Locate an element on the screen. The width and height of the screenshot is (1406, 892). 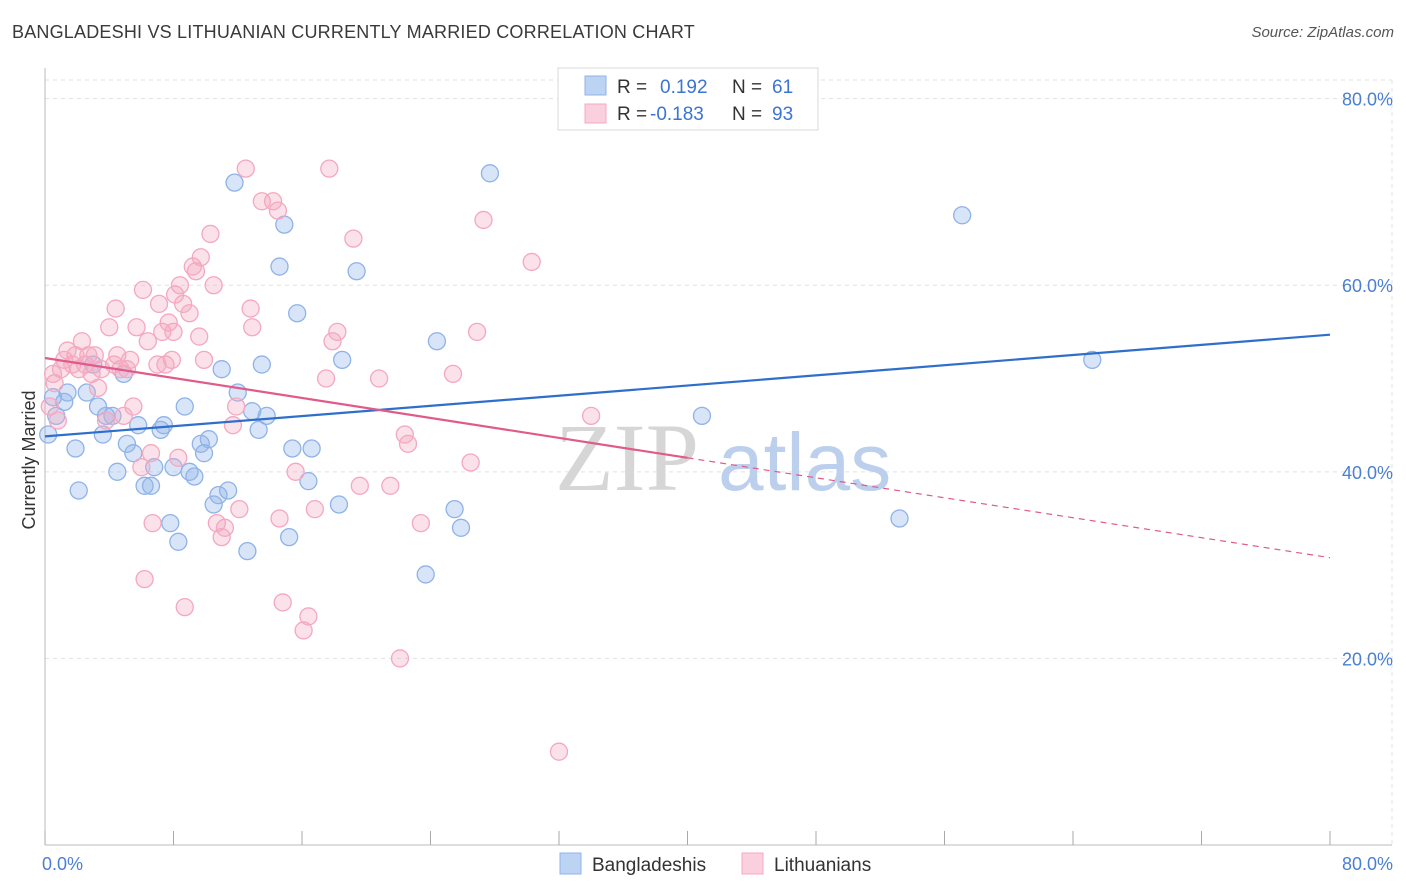
bottom-legend-label-lithuanians: Lithuanians is located at coordinates (822, 865).